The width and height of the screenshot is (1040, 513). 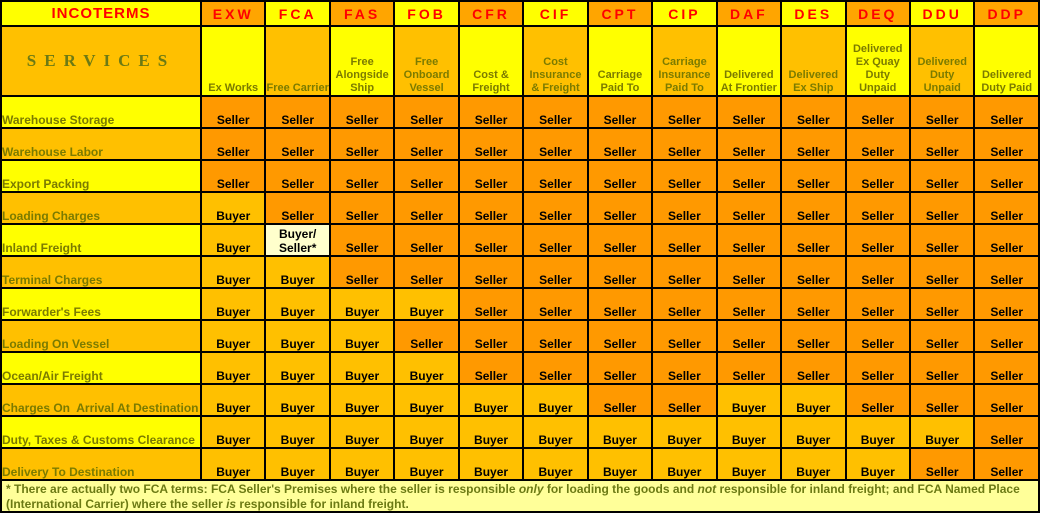 What do you see at coordinates (1006, 13) in the screenshot?
I see `column-header-ddp: DDP` at bounding box center [1006, 13].